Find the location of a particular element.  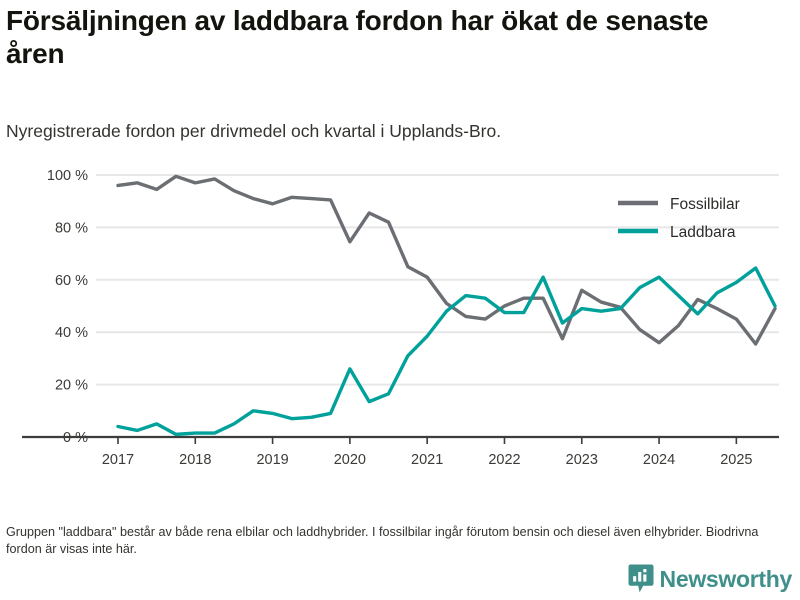

y-axis-tick-label: 80 % is located at coordinates (71, 228).